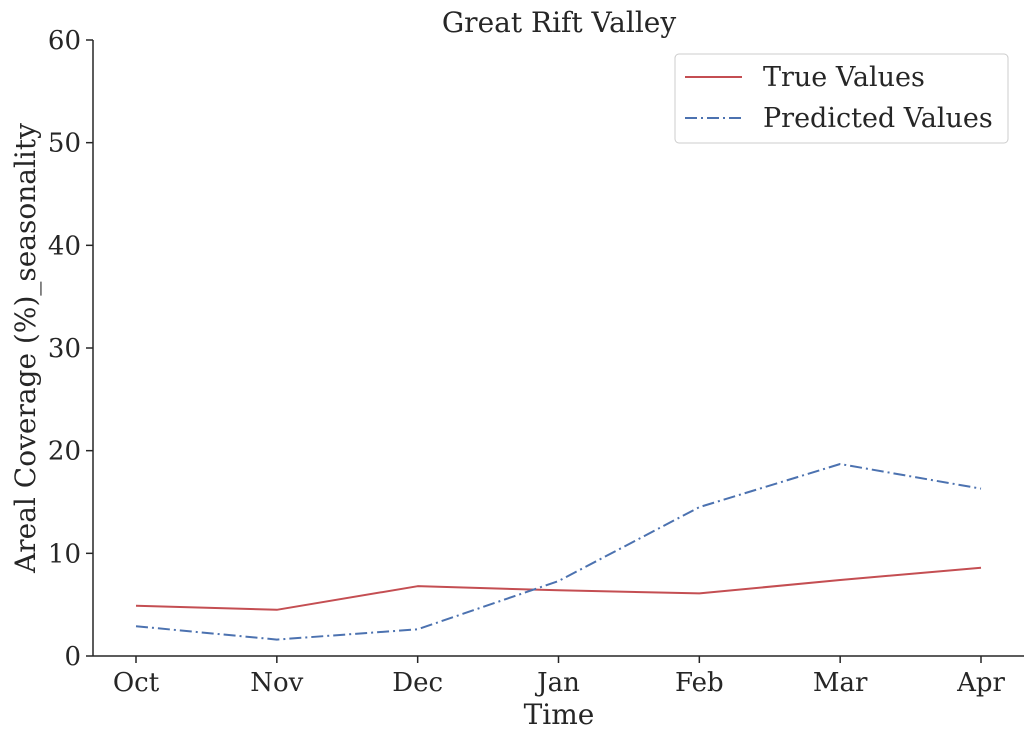 The width and height of the screenshot is (1034, 740). I want to click on x-tick-label: Nov, so click(276, 683).